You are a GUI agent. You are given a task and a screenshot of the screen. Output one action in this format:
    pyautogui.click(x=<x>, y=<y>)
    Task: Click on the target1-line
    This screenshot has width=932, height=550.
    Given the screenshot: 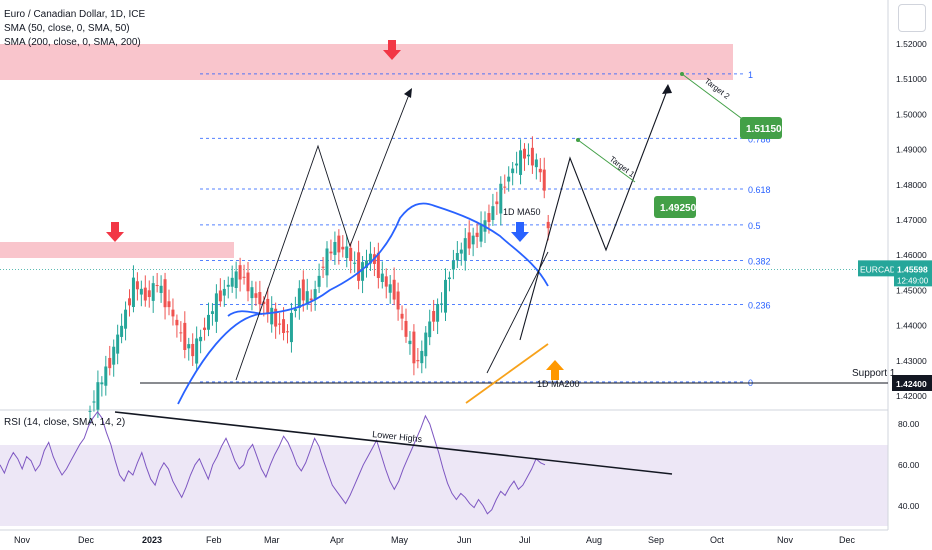 What is the action you would take?
    pyautogui.click(x=606, y=161)
    